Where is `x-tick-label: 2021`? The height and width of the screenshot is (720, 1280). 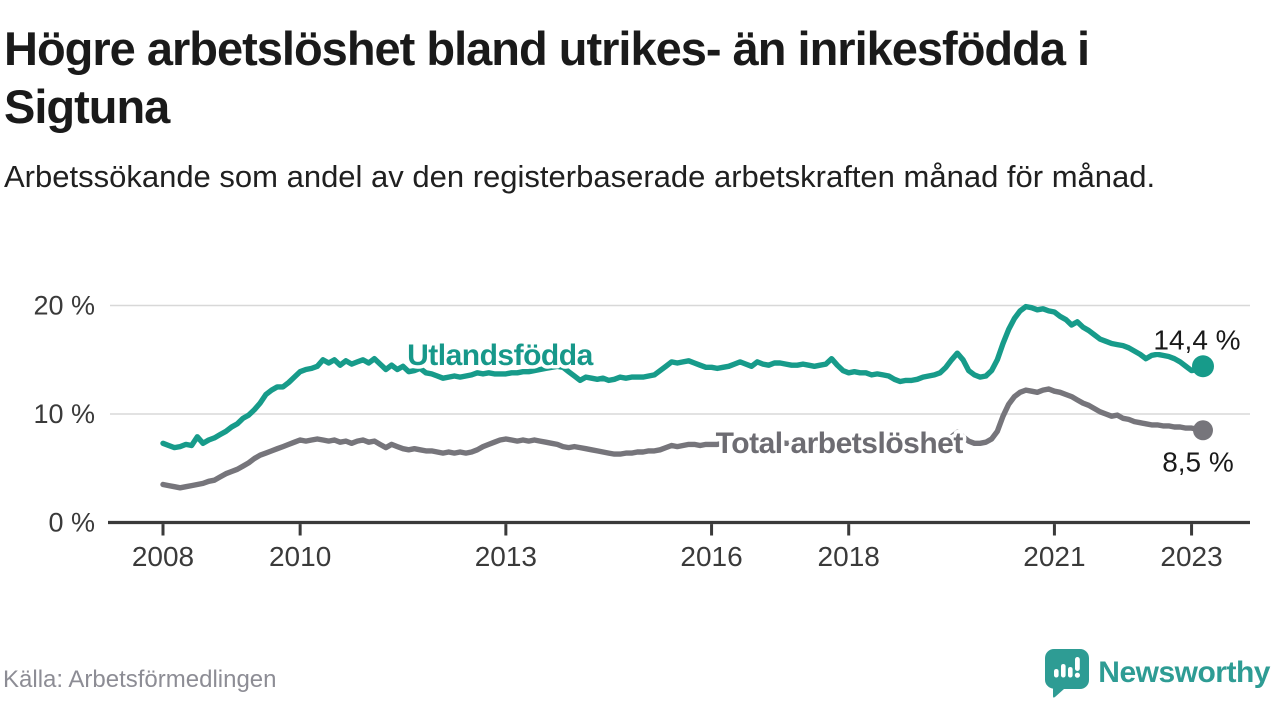
x-tick-label: 2021 is located at coordinates (1054, 556).